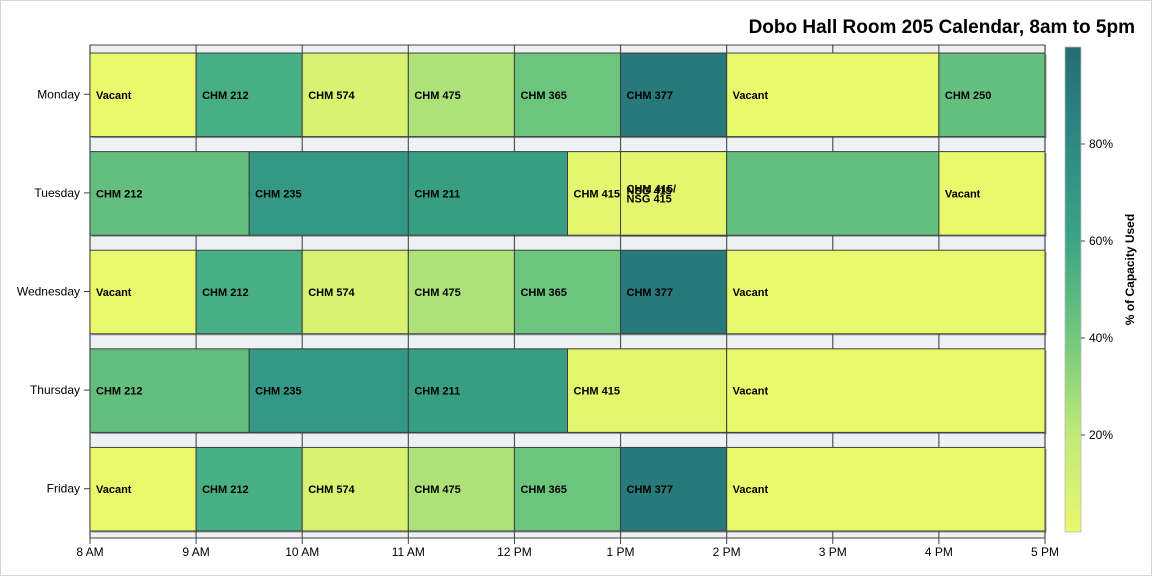  I want to click on x-tick-label: 3 PM, so click(833, 552).